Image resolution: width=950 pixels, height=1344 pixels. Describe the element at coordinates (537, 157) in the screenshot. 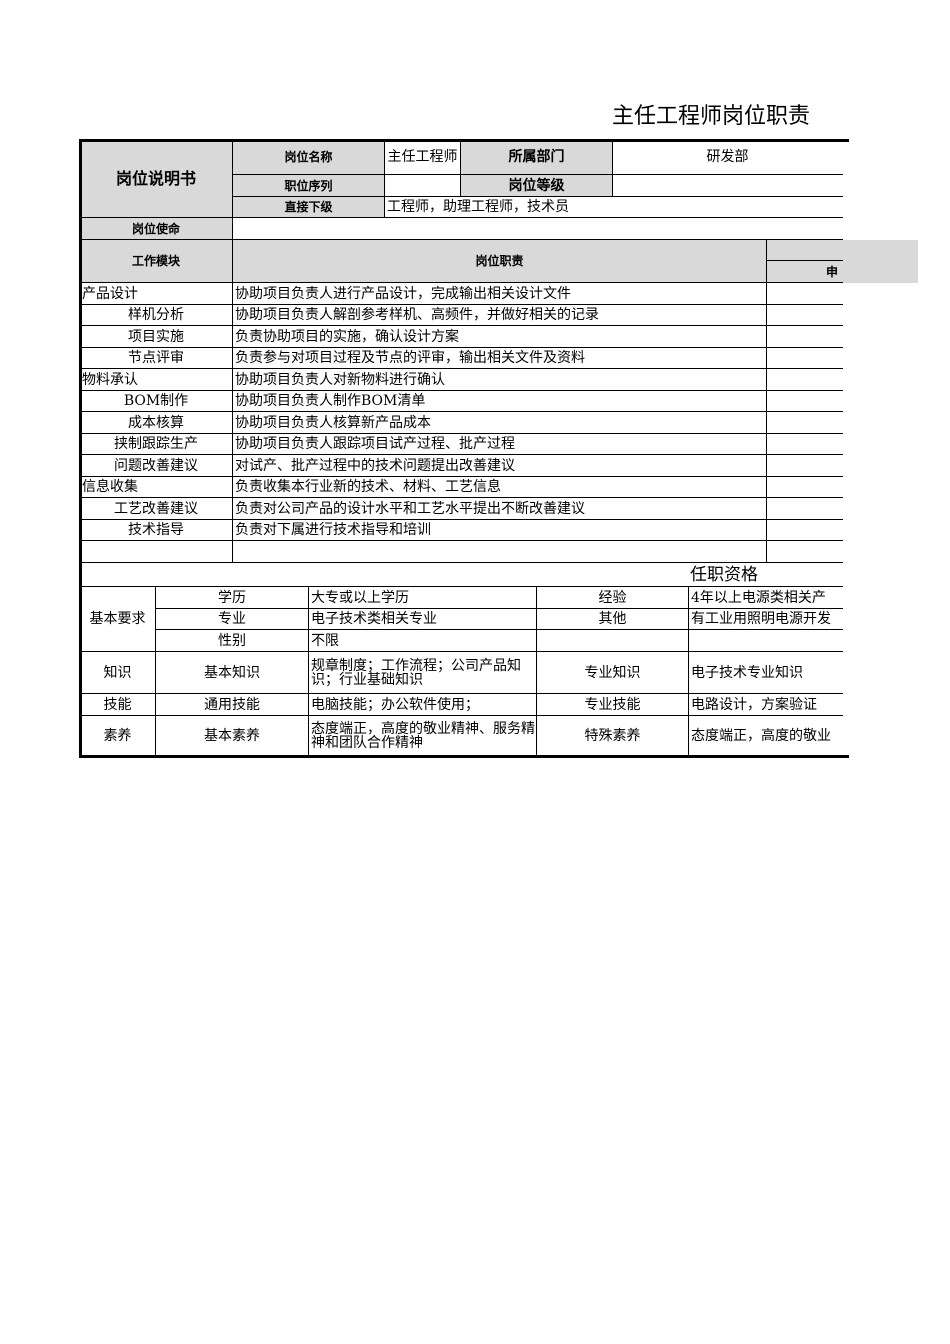

I see `department-label: 所属部门` at that location.